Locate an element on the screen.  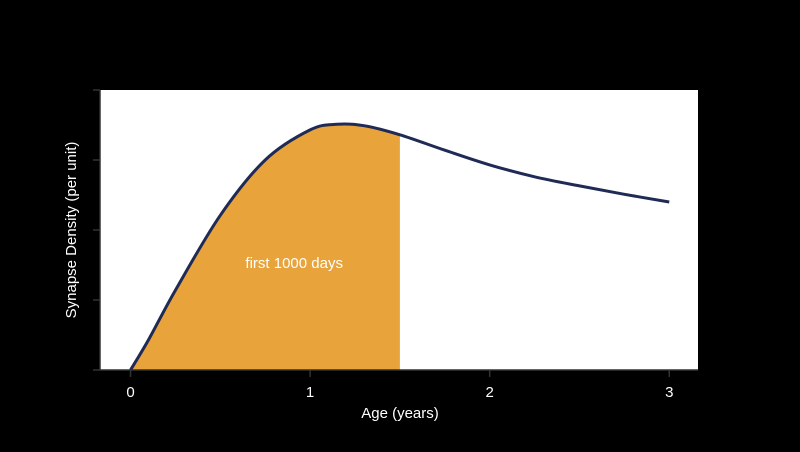
y-axis-label: Synapse Density (per unit) is located at coordinates (71, 230).